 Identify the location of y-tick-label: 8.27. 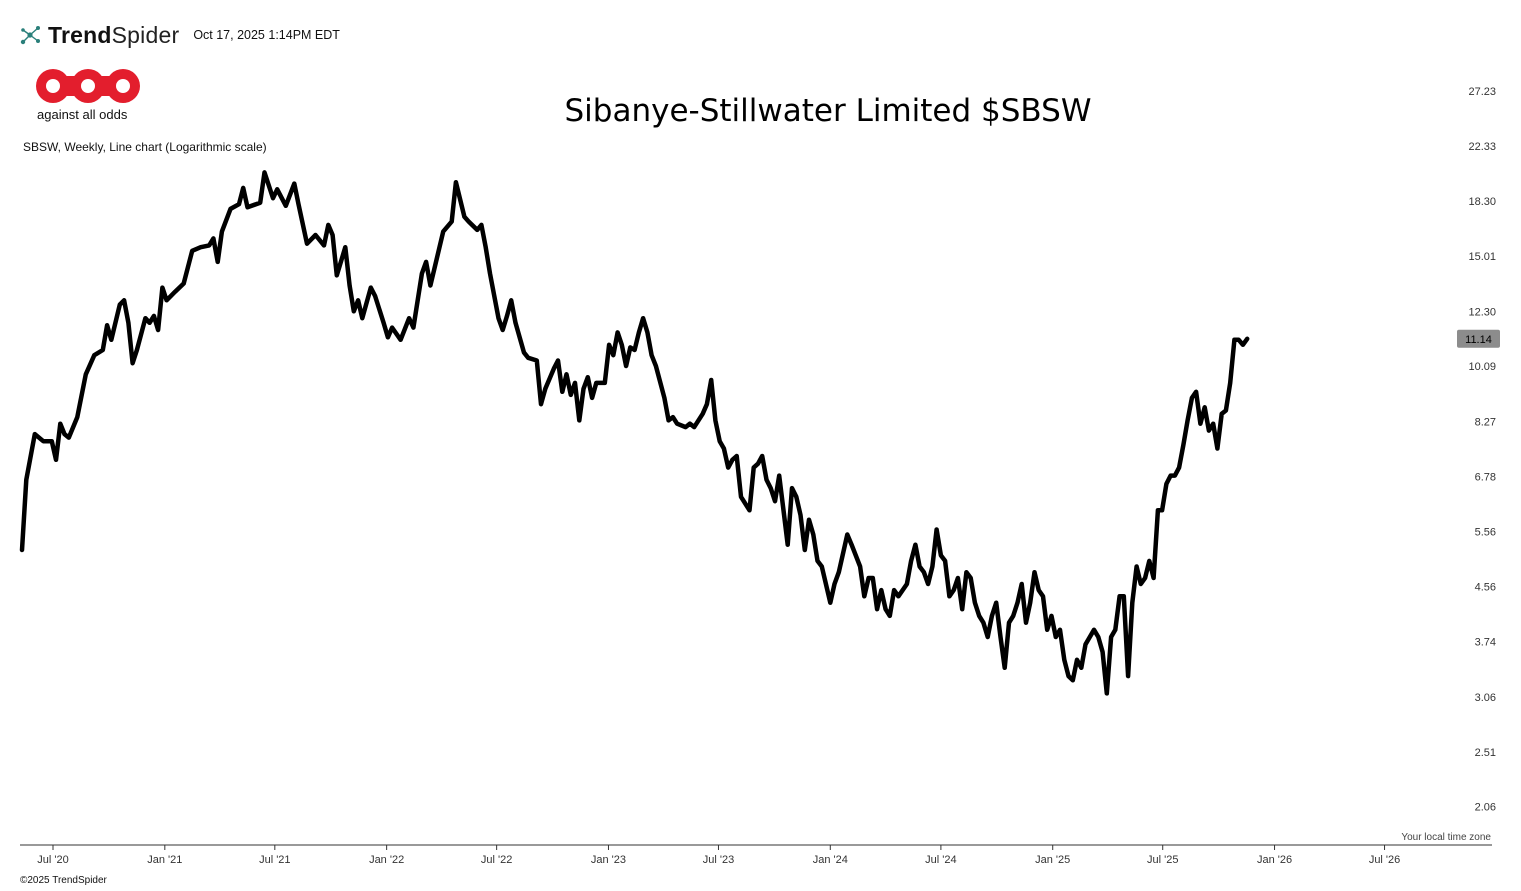
(1485, 422).